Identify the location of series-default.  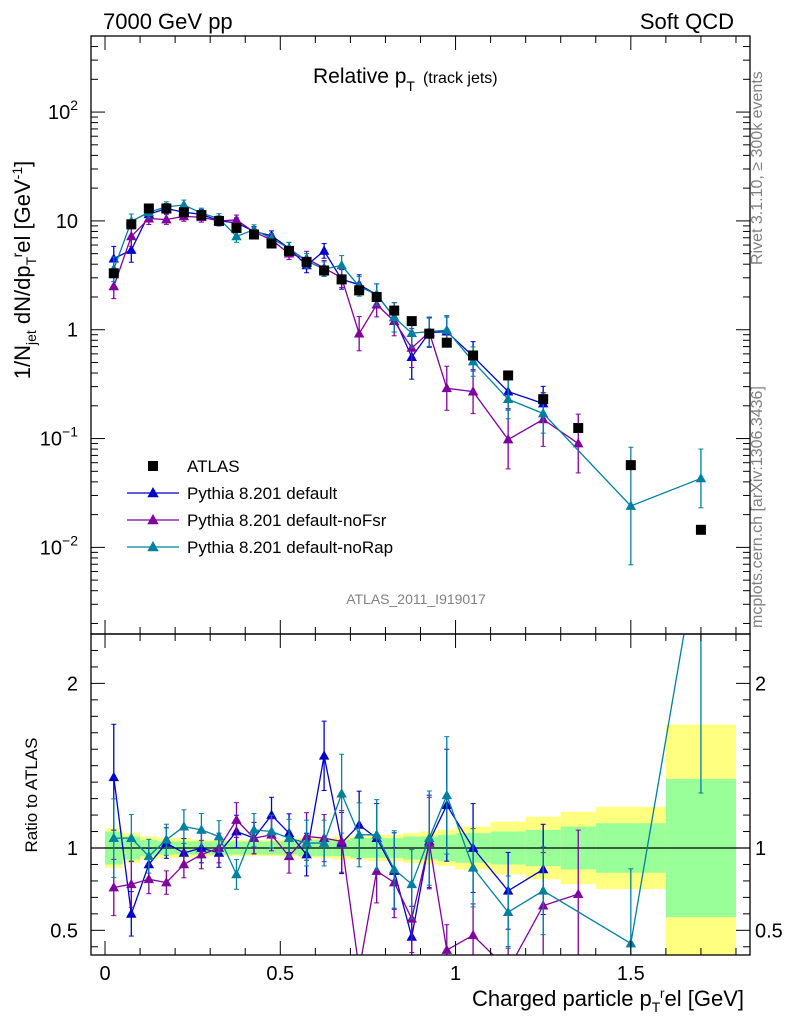
(328, 312).